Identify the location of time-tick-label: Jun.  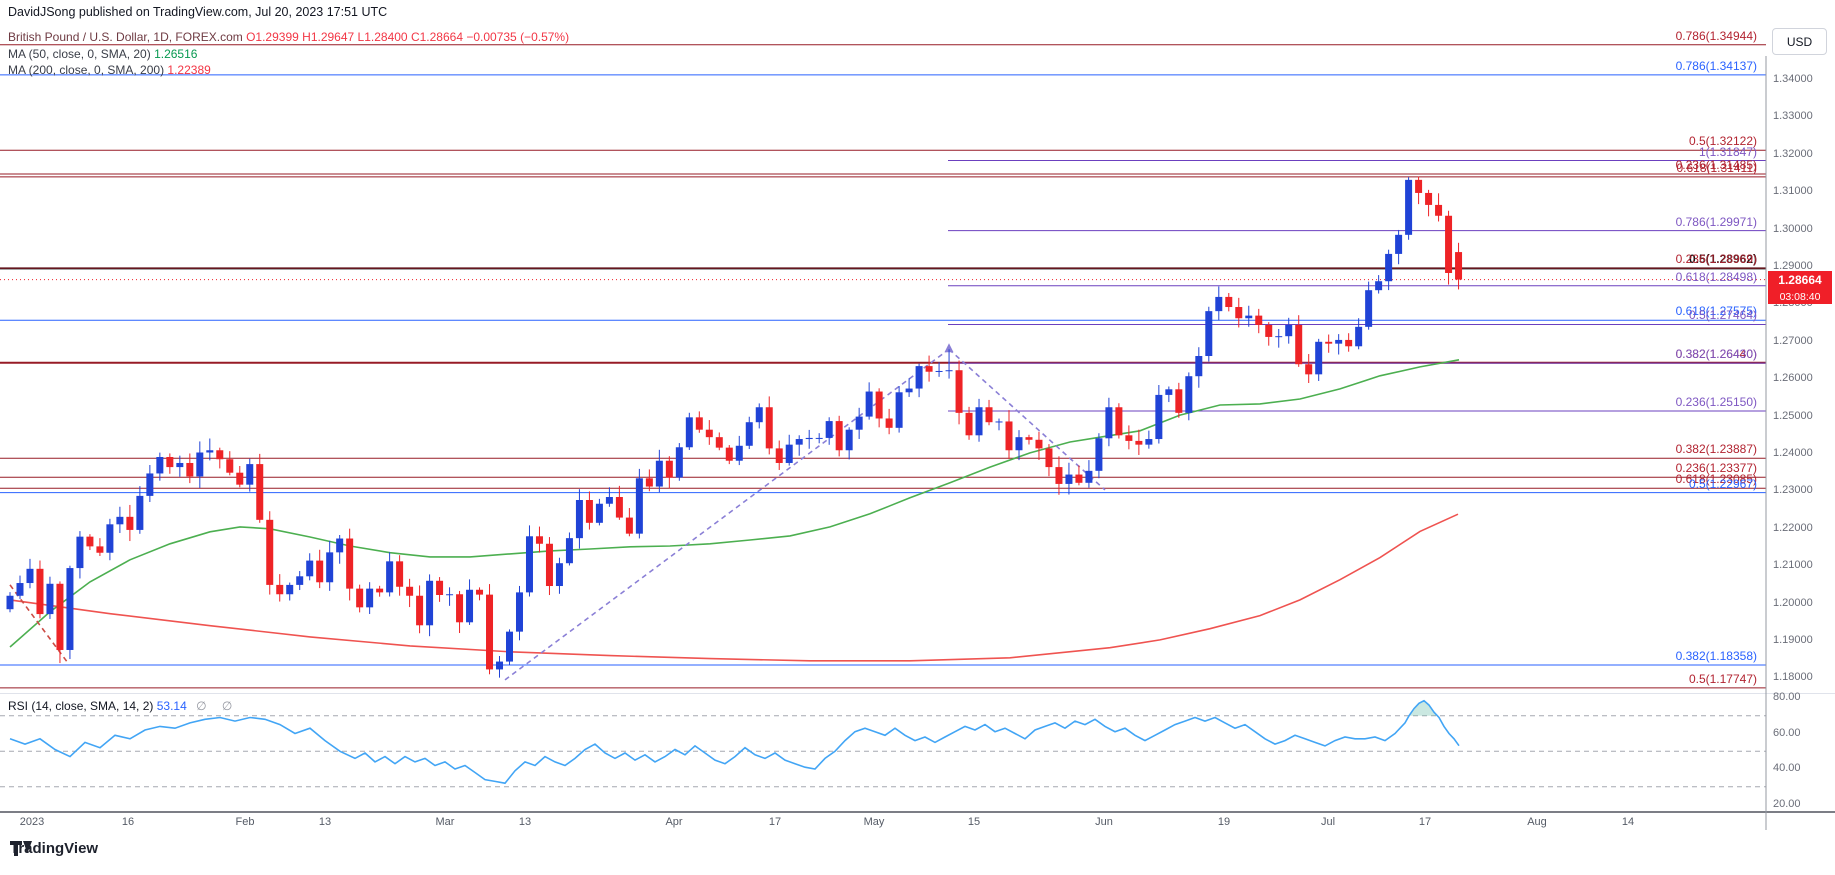
(1104, 822).